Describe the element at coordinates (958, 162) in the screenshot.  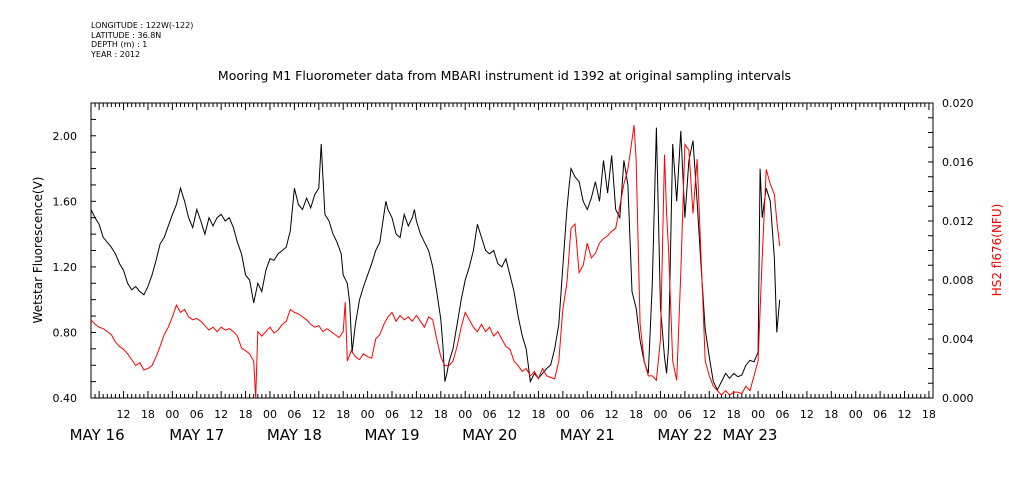
I see `y-right-tick-label: 0.016` at that location.